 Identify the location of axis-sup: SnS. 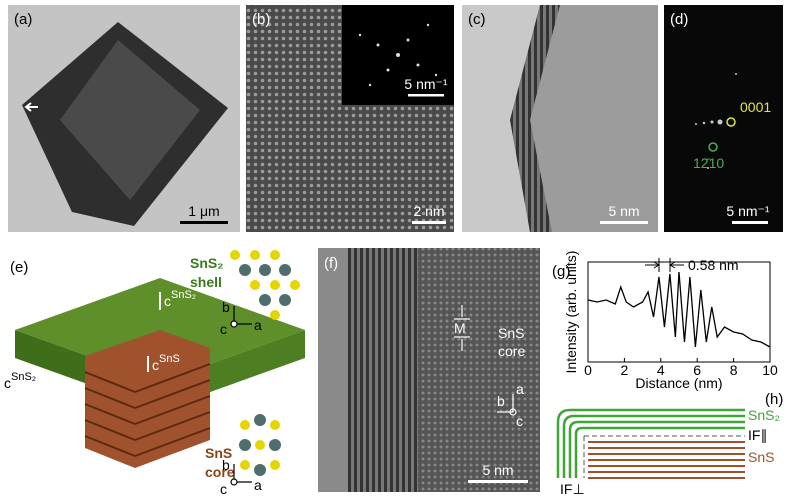
(169, 359).